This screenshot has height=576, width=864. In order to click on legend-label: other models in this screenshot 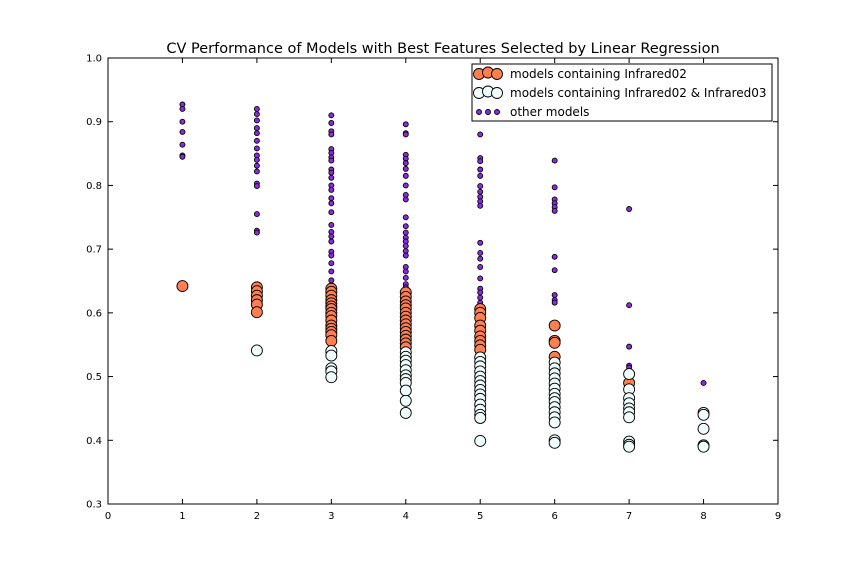, I will do `click(549, 112)`.